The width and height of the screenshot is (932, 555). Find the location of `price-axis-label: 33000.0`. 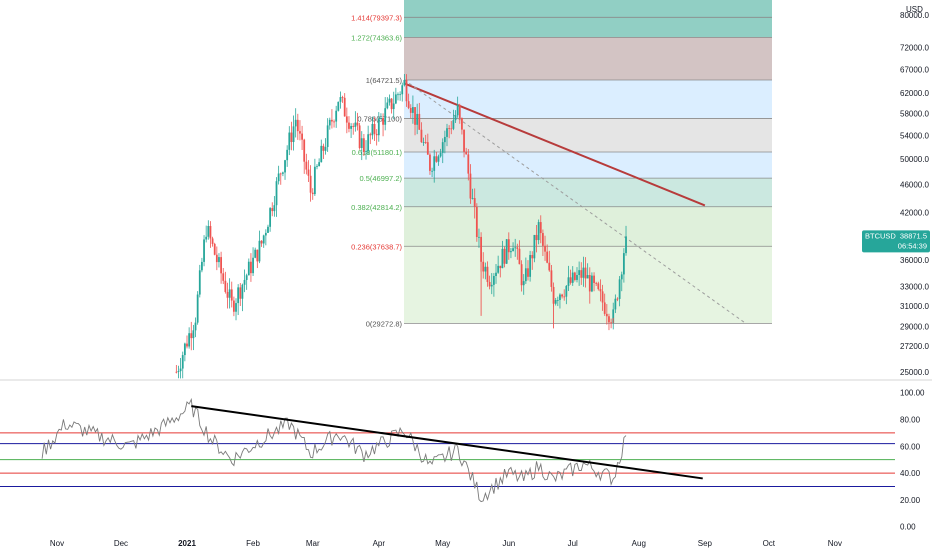

price-axis-label: 33000.0 is located at coordinates (914, 287).